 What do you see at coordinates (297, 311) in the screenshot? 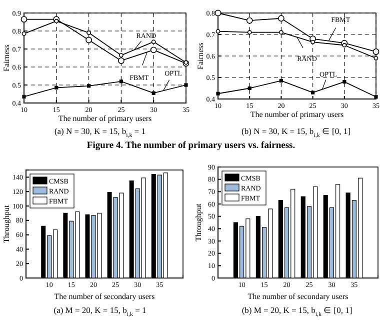
I see `text: (b) M = 20, K = 15, b$_{i,k}$ ∈ [0, 1]` at bounding box center [297, 311].